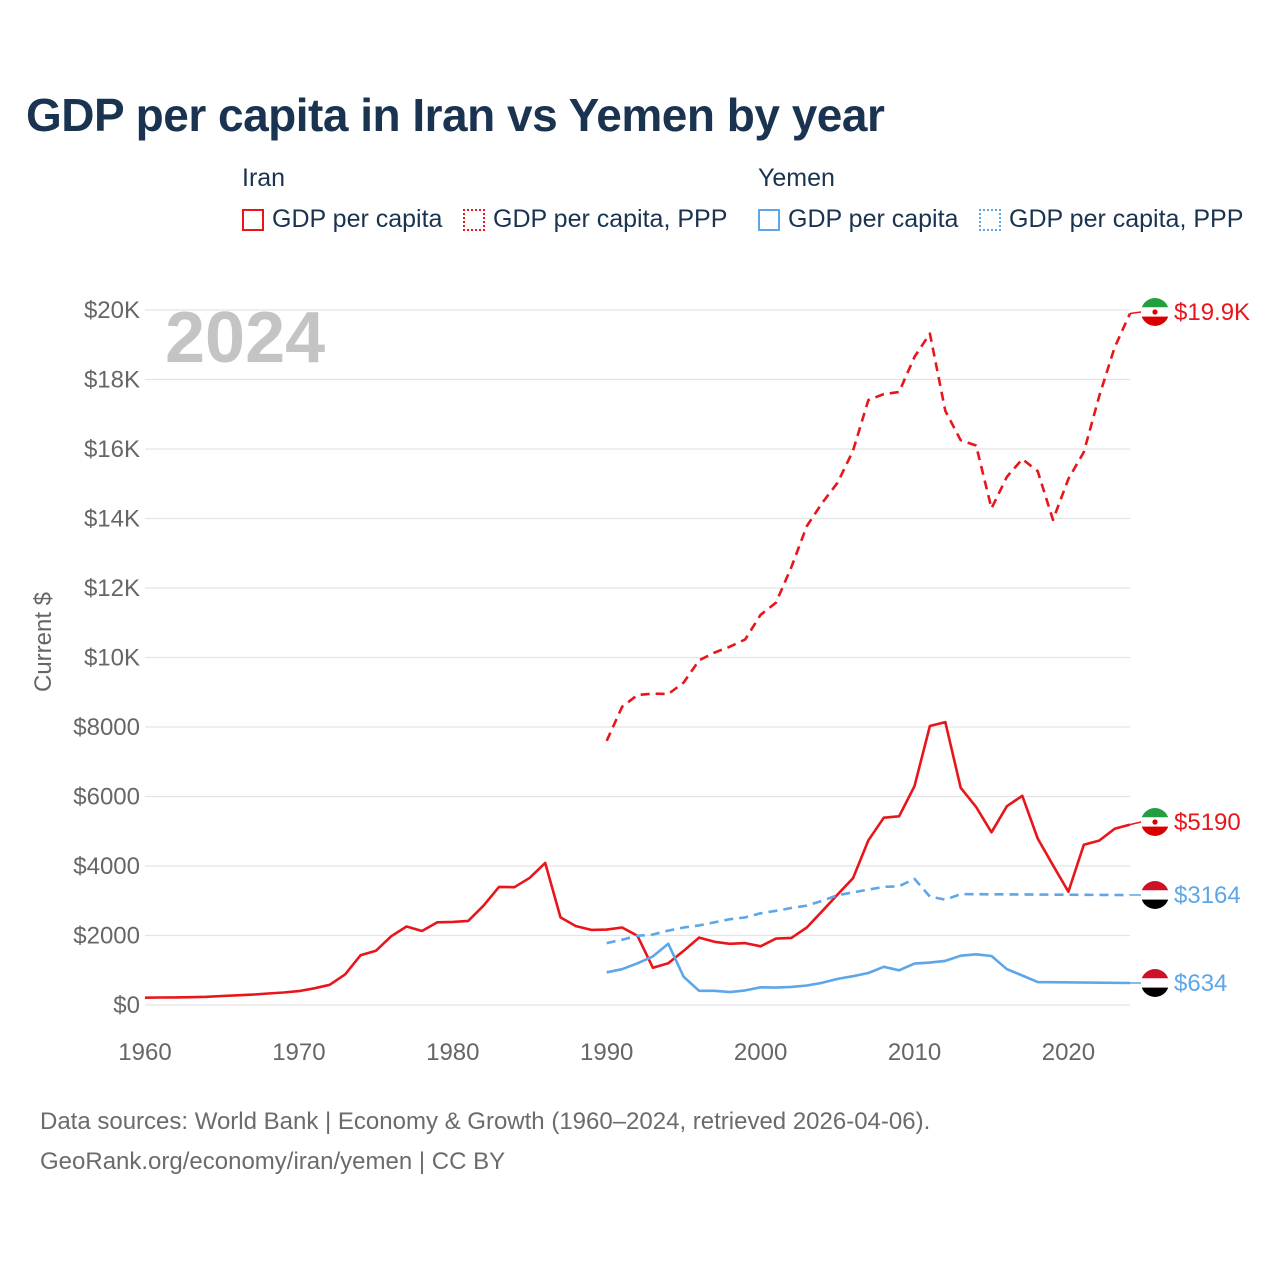 This screenshot has width=1280, height=1280. I want to click on legend-swatch-solid-blue, so click(769, 219).